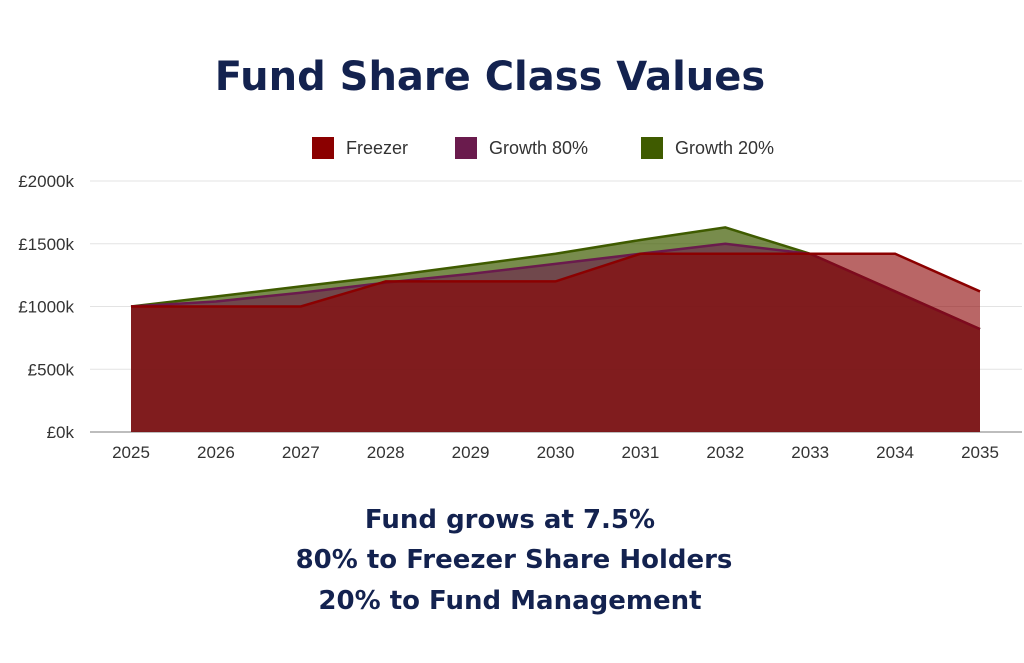  What do you see at coordinates (538, 148) in the screenshot?
I see `legend-label: Growth 80%` at bounding box center [538, 148].